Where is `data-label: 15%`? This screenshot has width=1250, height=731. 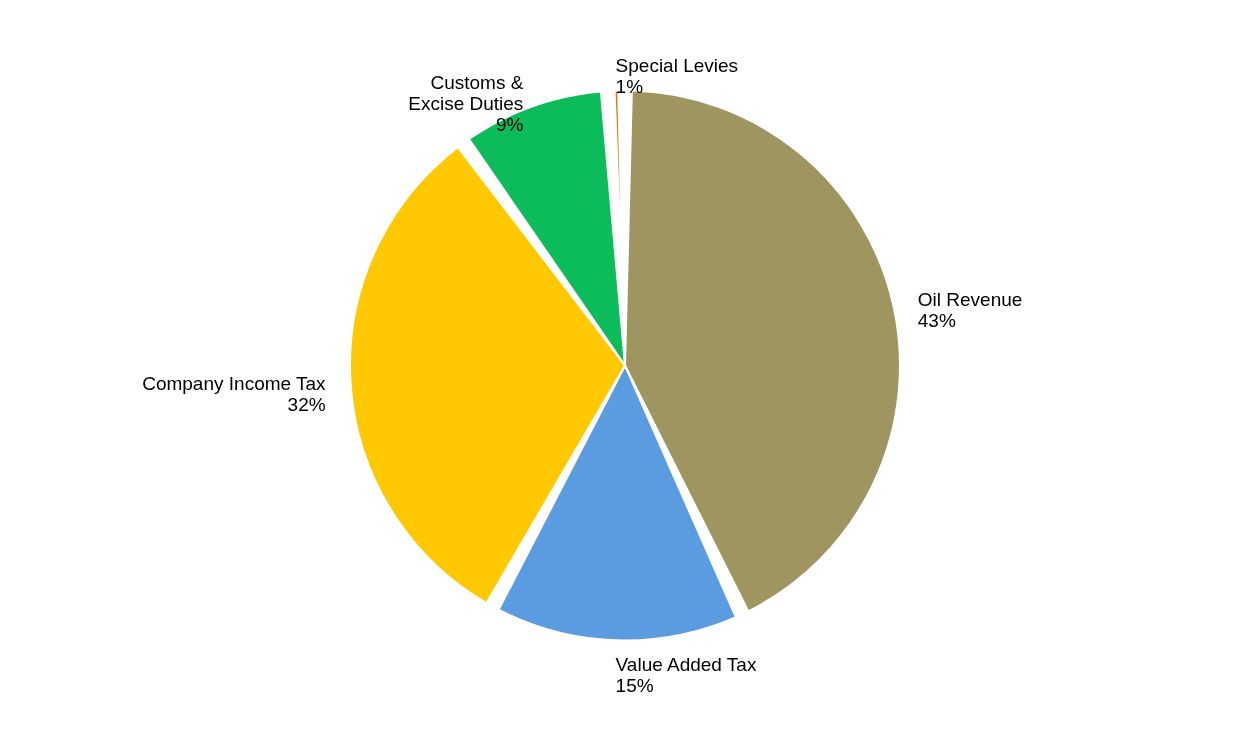
data-label: 15% is located at coordinates (634, 686).